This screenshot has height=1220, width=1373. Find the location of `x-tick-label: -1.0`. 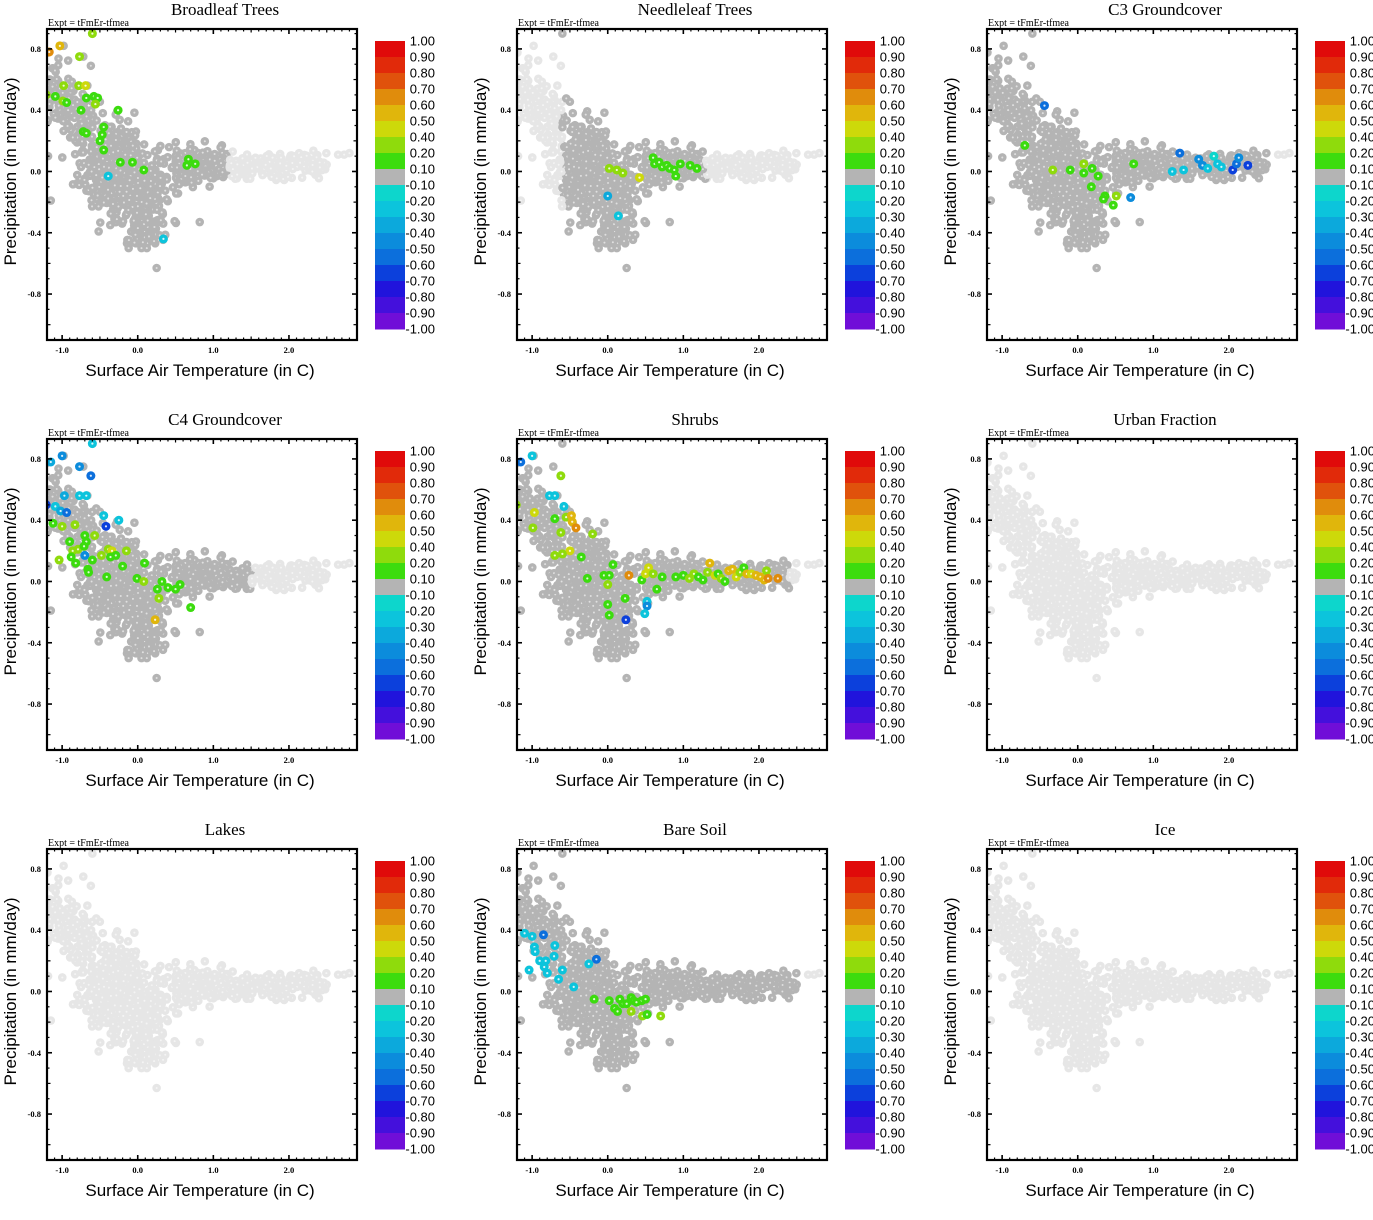

x-tick-label: -1.0 is located at coordinates (61, 350).